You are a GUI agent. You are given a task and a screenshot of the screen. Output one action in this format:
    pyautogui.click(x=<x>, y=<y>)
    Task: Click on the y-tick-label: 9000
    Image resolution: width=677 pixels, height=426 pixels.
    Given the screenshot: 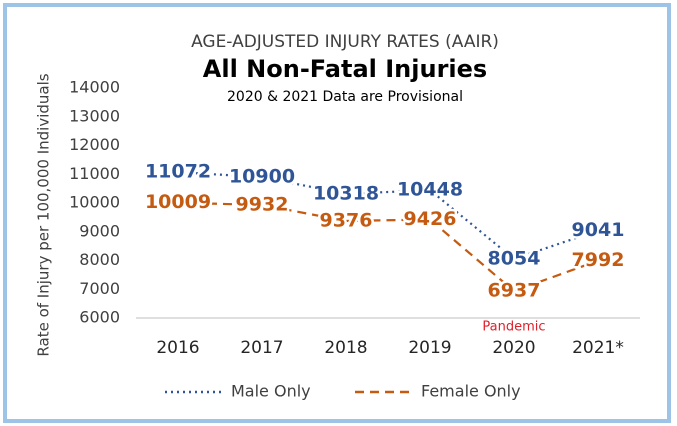 What is the action you would take?
    pyautogui.click(x=99, y=230)
    